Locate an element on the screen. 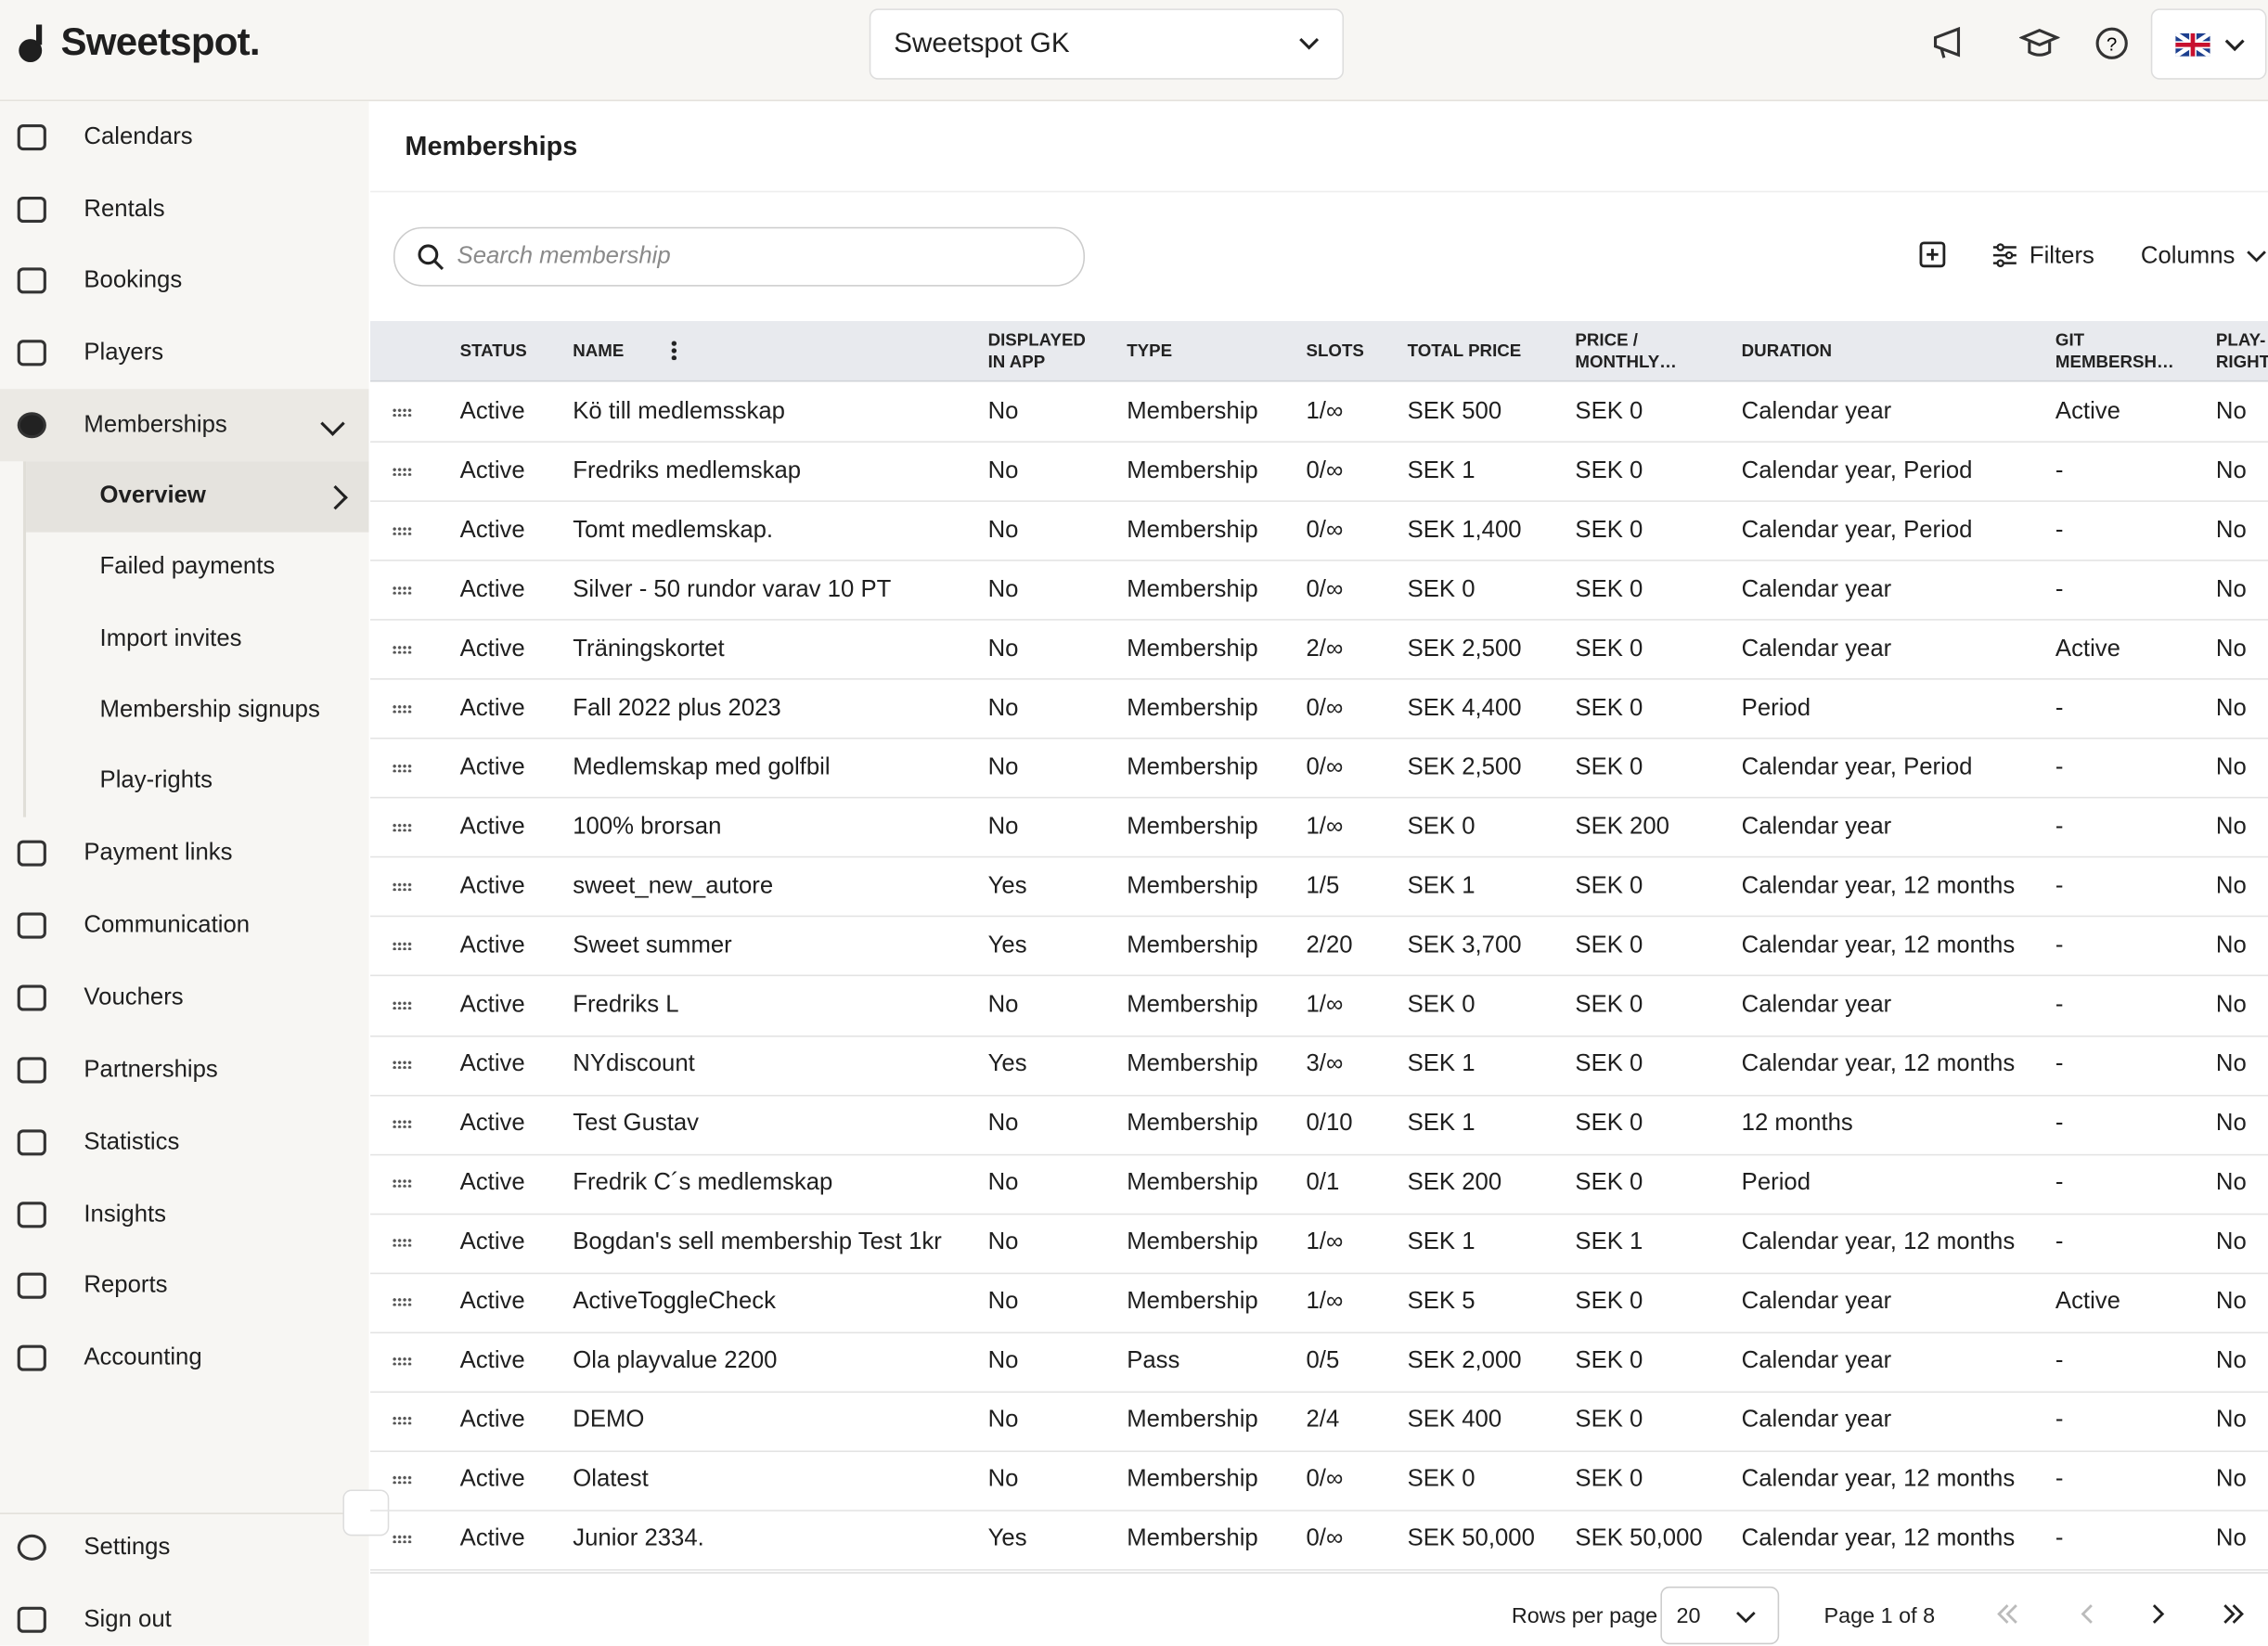 Image resolution: width=2268 pixels, height=1646 pixels. table-cell: Fall 2022 plus 2023 is located at coordinates (677, 709).